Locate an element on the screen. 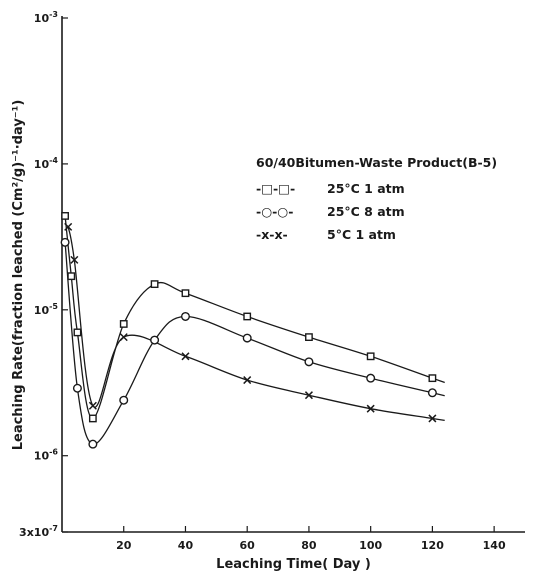 Image resolution: width=538 pixels, height=577 pixels. y-tick-label: 3x10⁻⁷ is located at coordinates (38, 531).